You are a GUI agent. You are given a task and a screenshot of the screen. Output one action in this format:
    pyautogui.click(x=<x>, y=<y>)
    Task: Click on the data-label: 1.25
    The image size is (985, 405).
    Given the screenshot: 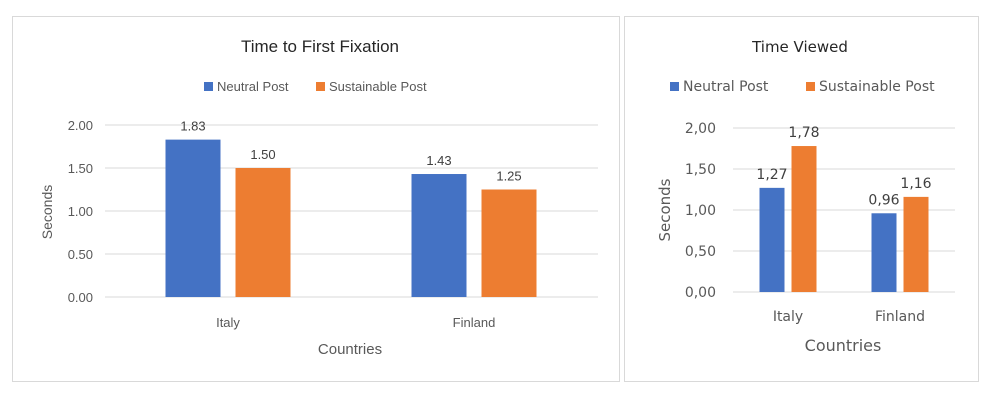 What is the action you would take?
    pyautogui.click(x=508, y=176)
    